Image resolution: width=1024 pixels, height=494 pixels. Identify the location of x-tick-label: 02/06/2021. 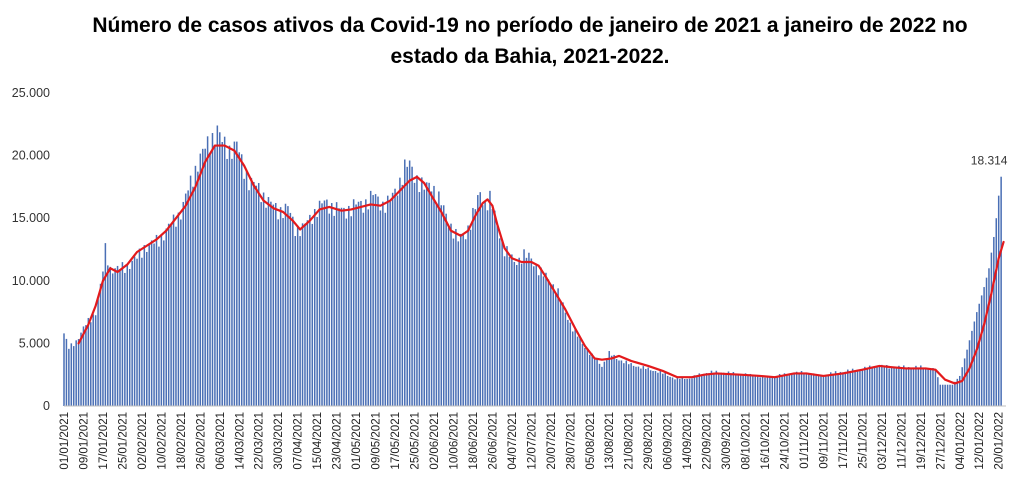
(435, 441).